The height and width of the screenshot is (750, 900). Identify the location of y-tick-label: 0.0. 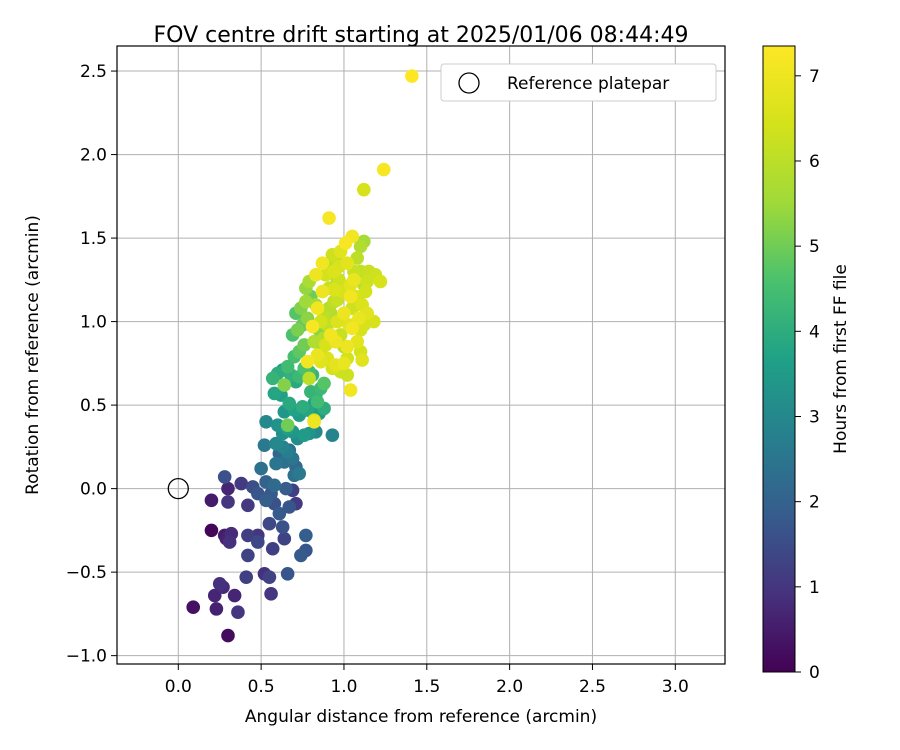
(93, 490).